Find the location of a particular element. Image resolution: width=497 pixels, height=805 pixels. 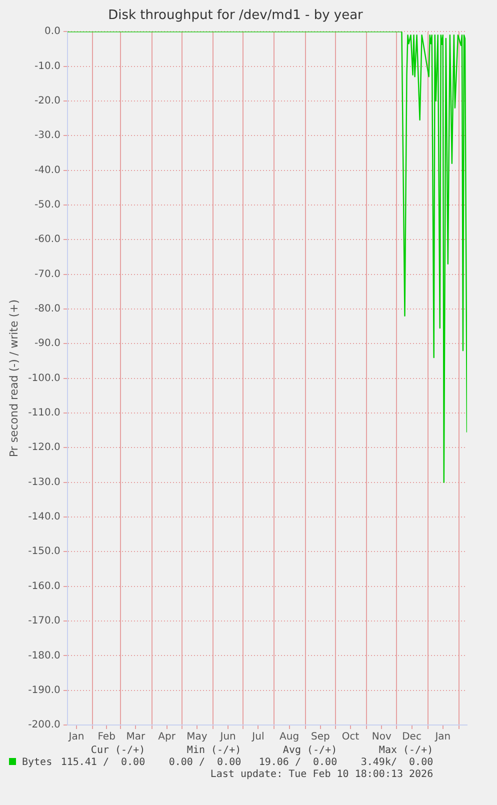

y-tick-label: -200.0 is located at coordinates (44, 725).